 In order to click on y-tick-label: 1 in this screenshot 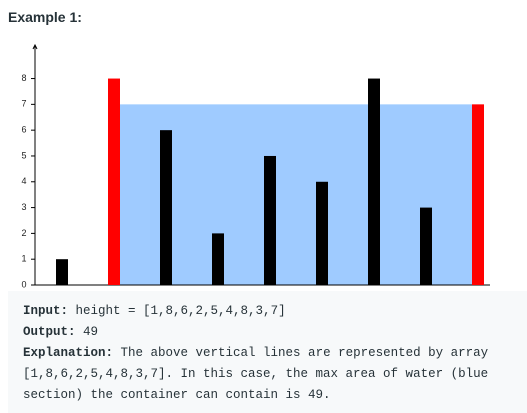, I will do `click(23, 259)`.